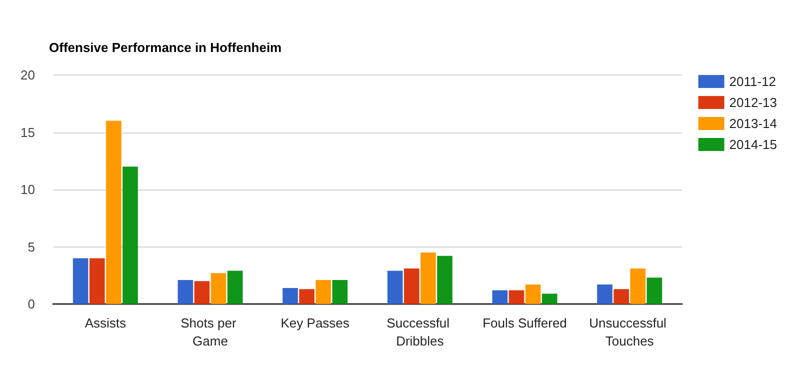 This screenshot has height=365, width=800. What do you see at coordinates (105, 323) in the screenshot?
I see `x-tick-label: Assists` at bounding box center [105, 323].